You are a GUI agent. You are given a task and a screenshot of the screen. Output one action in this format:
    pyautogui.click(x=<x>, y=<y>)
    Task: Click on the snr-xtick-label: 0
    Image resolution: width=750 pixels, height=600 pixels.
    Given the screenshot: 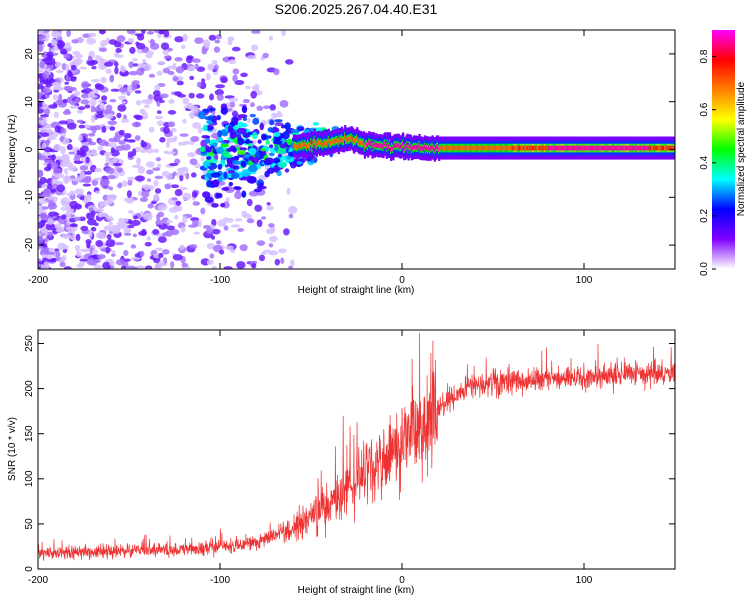 What is the action you would take?
    pyautogui.click(x=402, y=580)
    